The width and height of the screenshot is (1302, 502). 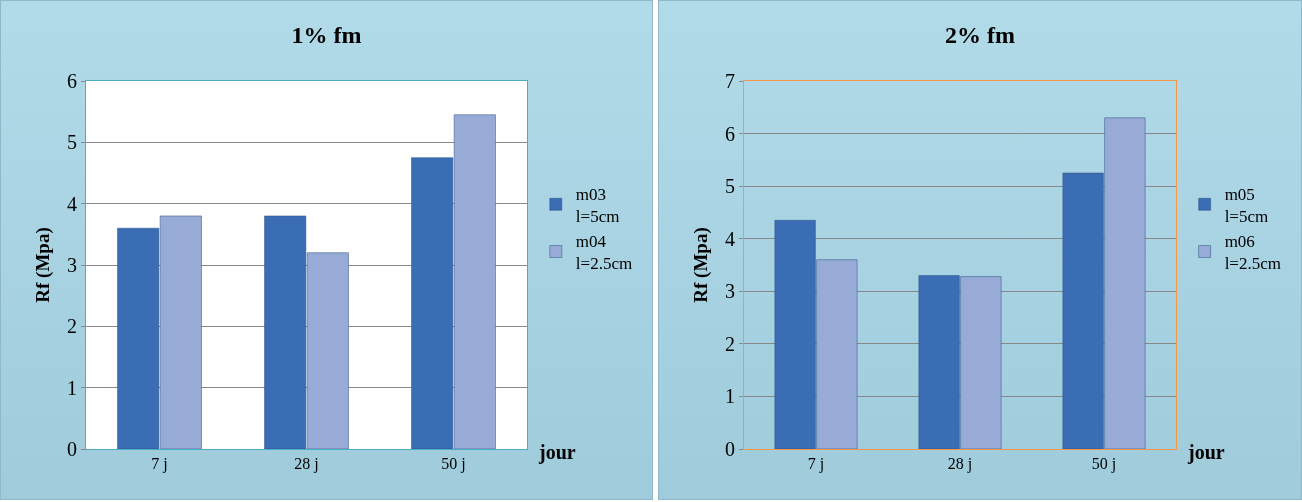 What do you see at coordinates (326, 34) in the screenshot?
I see `chart-title: 1% fm` at bounding box center [326, 34].